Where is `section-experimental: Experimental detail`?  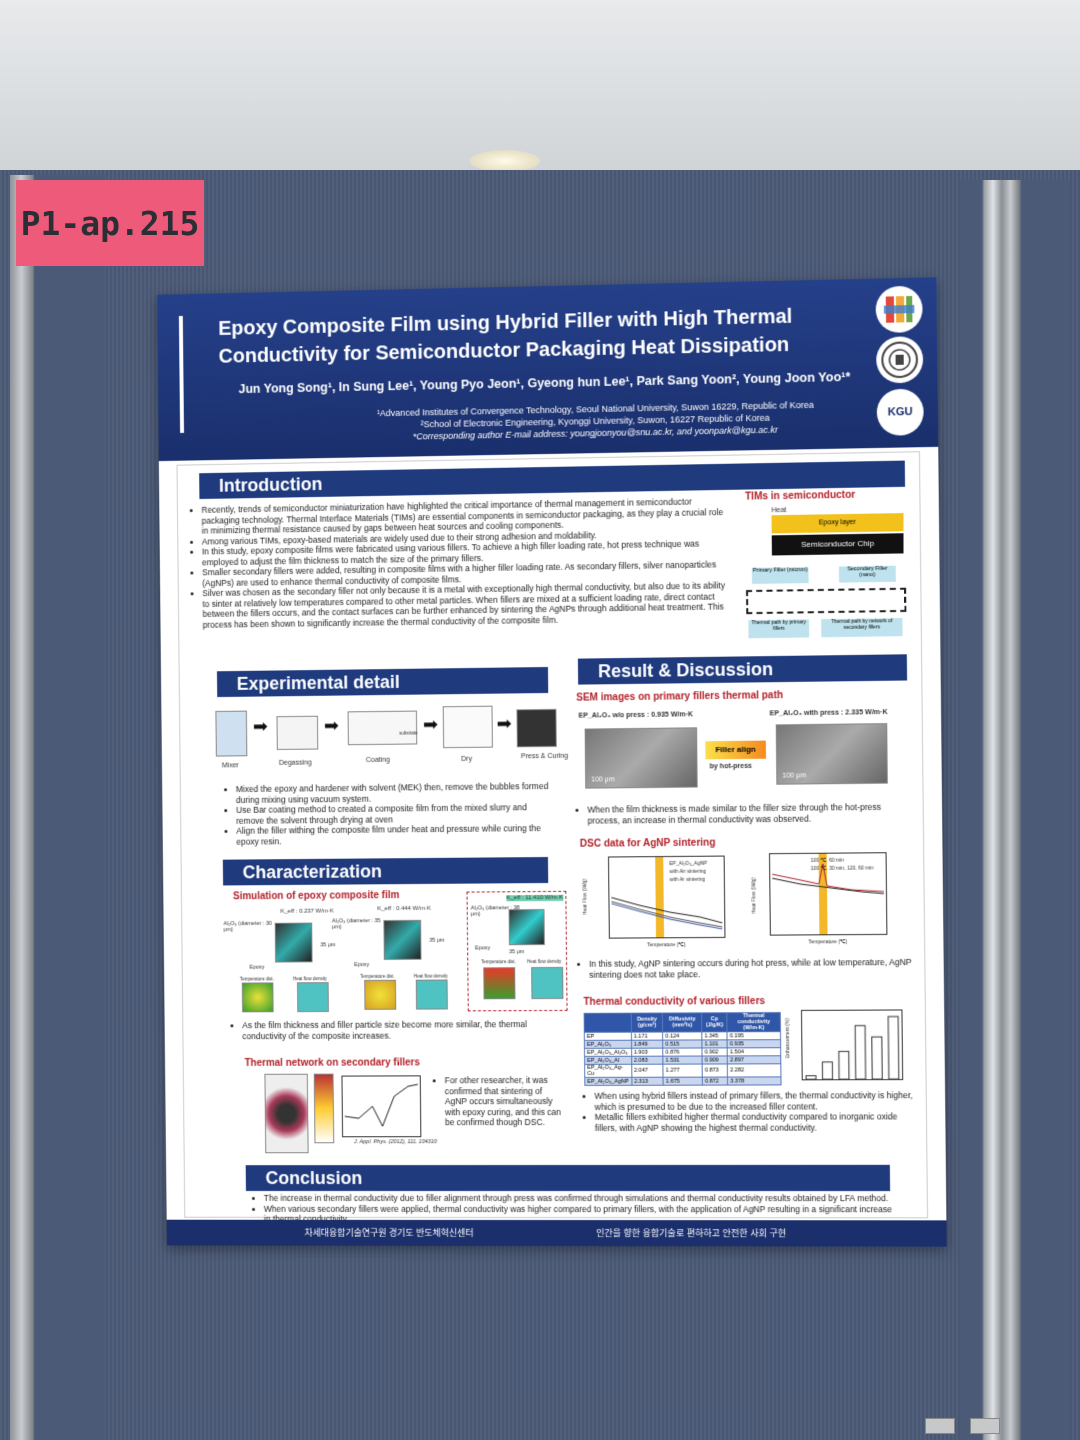 section-experimental: Experimental detail is located at coordinates (382, 682).